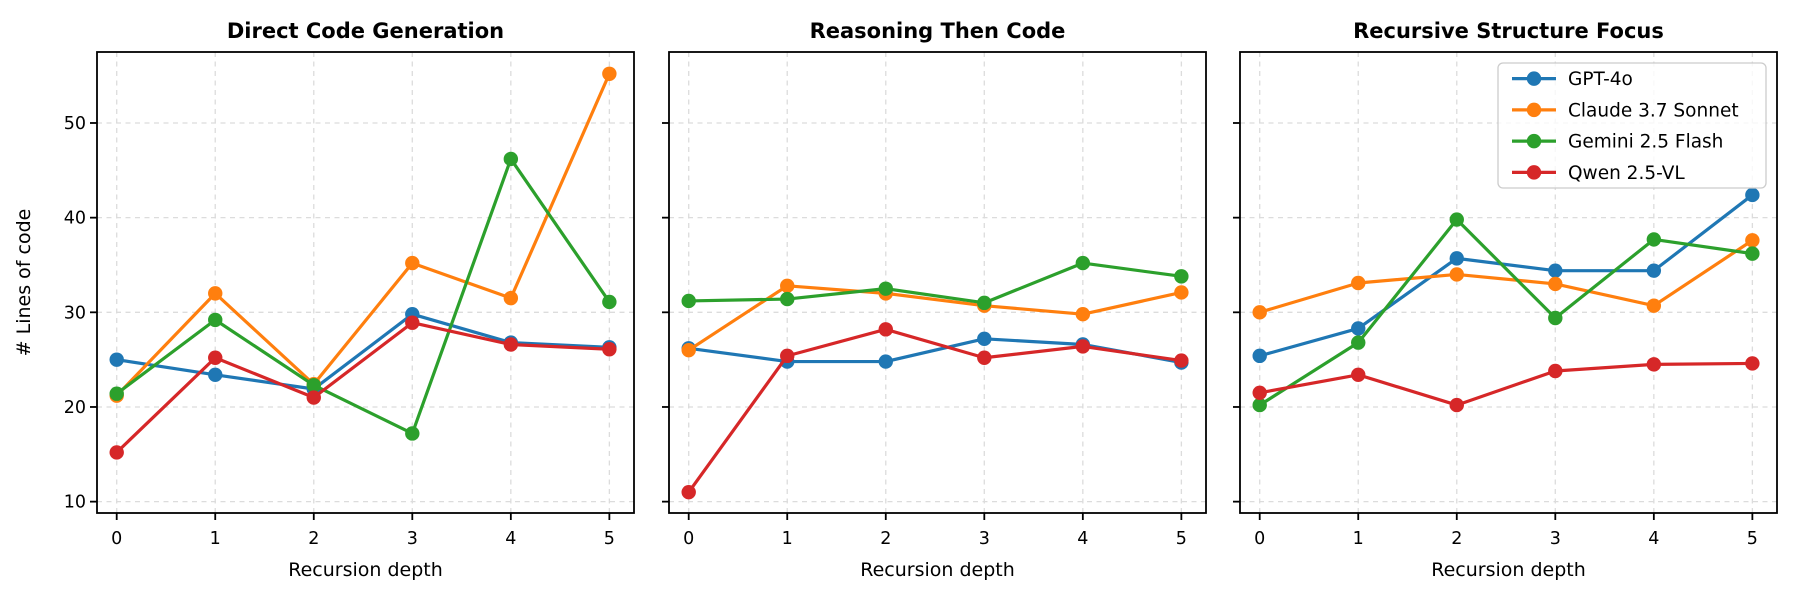  I want to click on legend-box, so click(1632, 125).